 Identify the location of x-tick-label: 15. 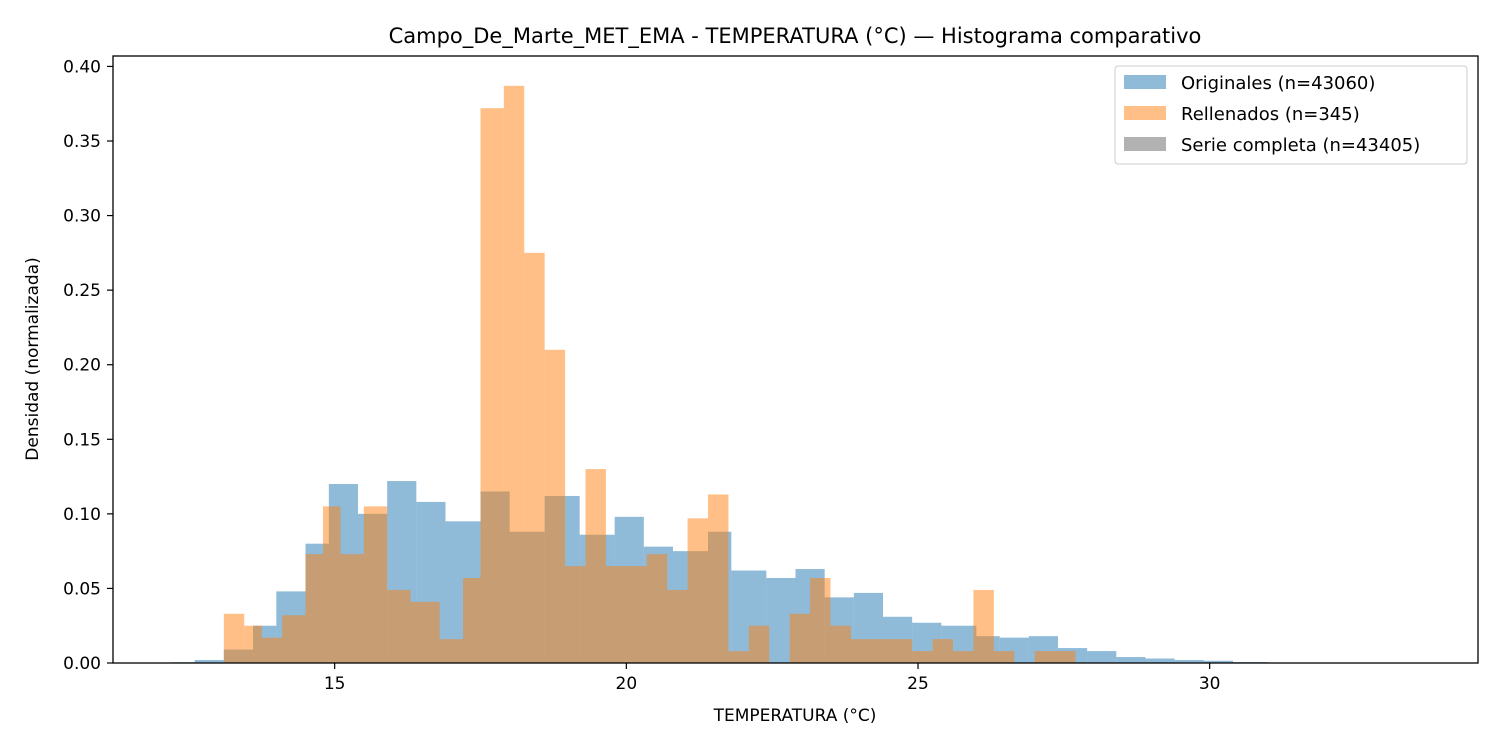
(335, 684).